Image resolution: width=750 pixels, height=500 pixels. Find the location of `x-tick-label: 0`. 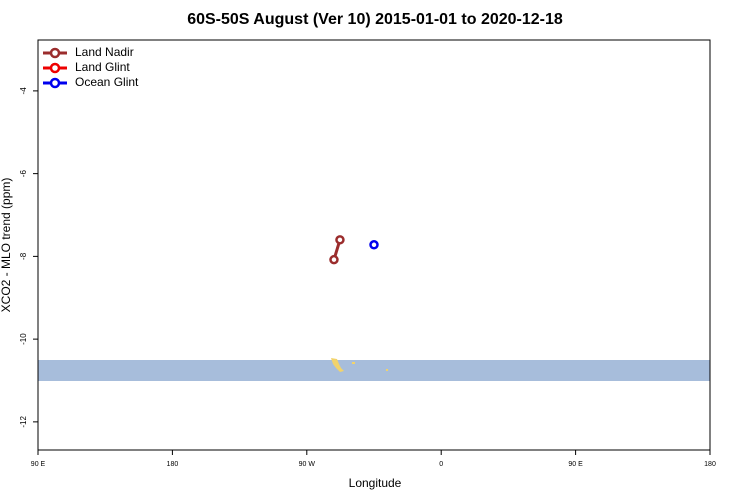

x-tick-label: 0 is located at coordinates (441, 464).